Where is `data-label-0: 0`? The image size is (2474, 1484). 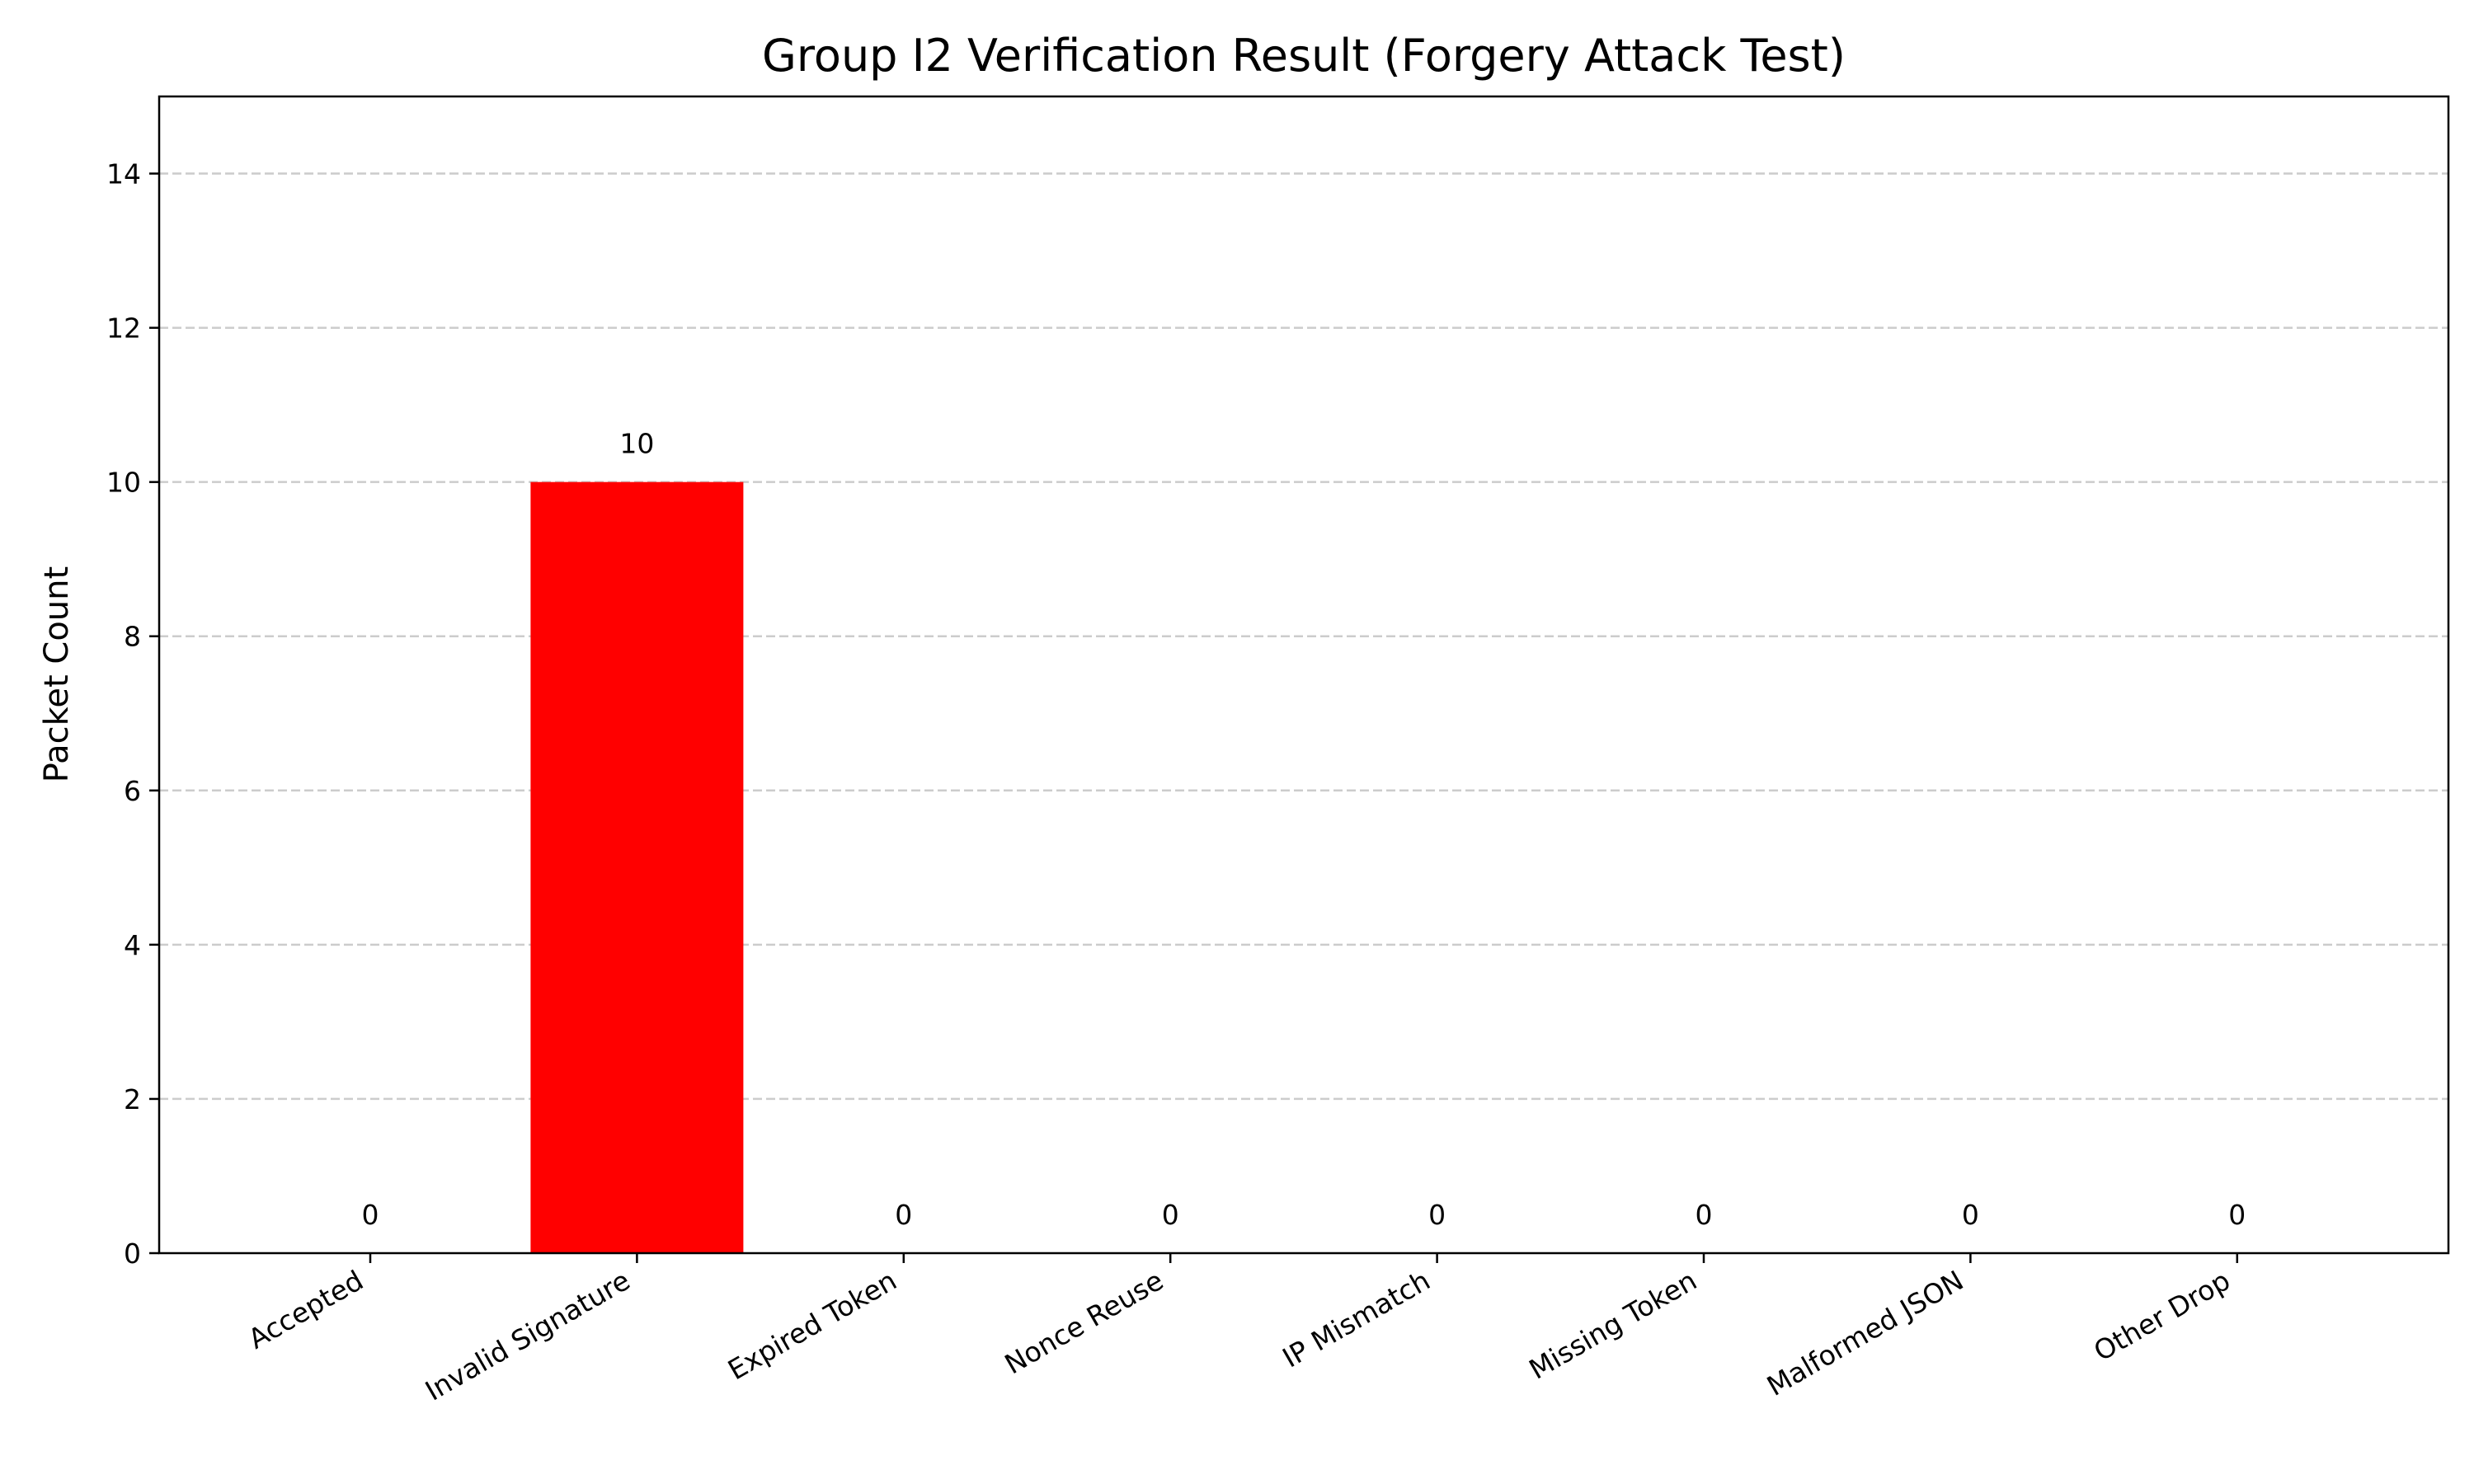 data-label-0: 0 is located at coordinates (370, 1215).